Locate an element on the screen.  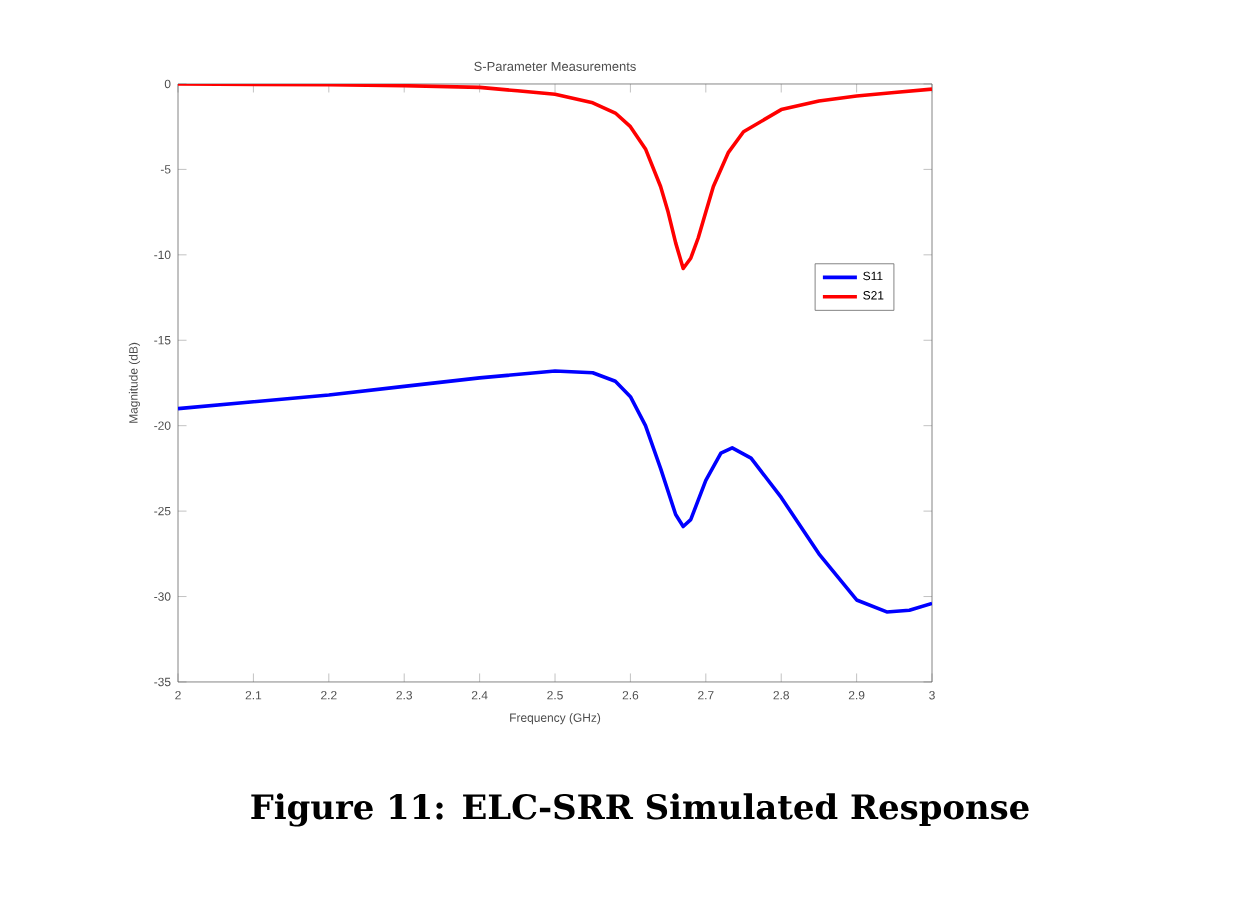
line-series is located at coordinates (555, 177).